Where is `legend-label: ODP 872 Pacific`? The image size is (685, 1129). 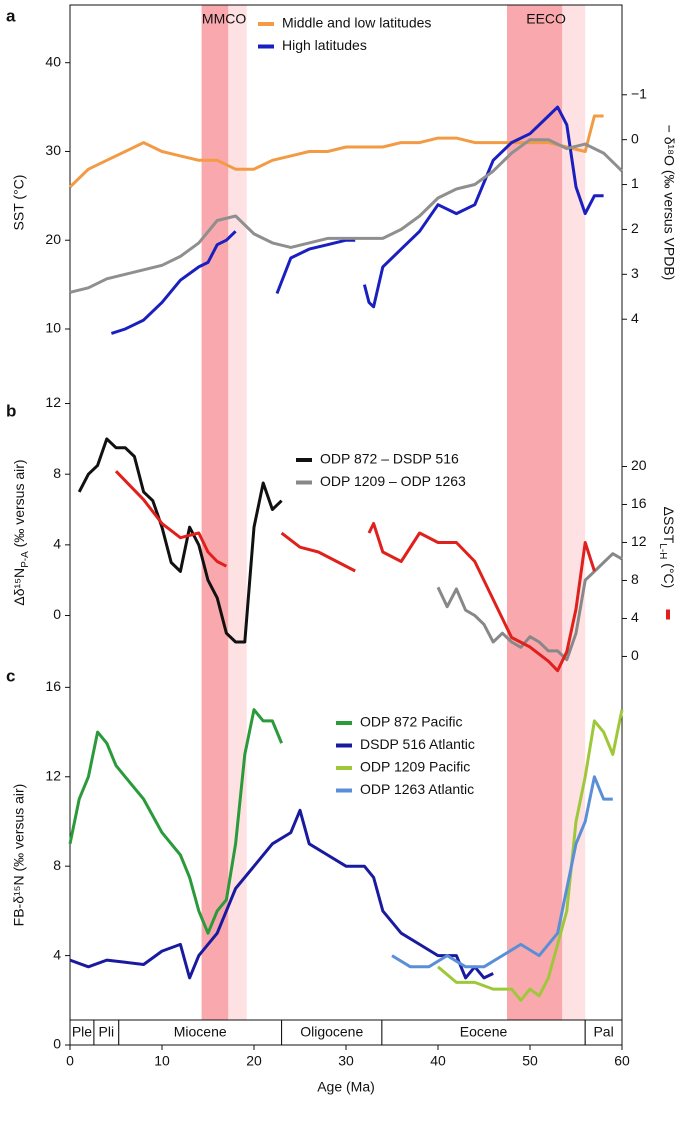
legend-label: ODP 872 Pacific is located at coordinates (411, 722).